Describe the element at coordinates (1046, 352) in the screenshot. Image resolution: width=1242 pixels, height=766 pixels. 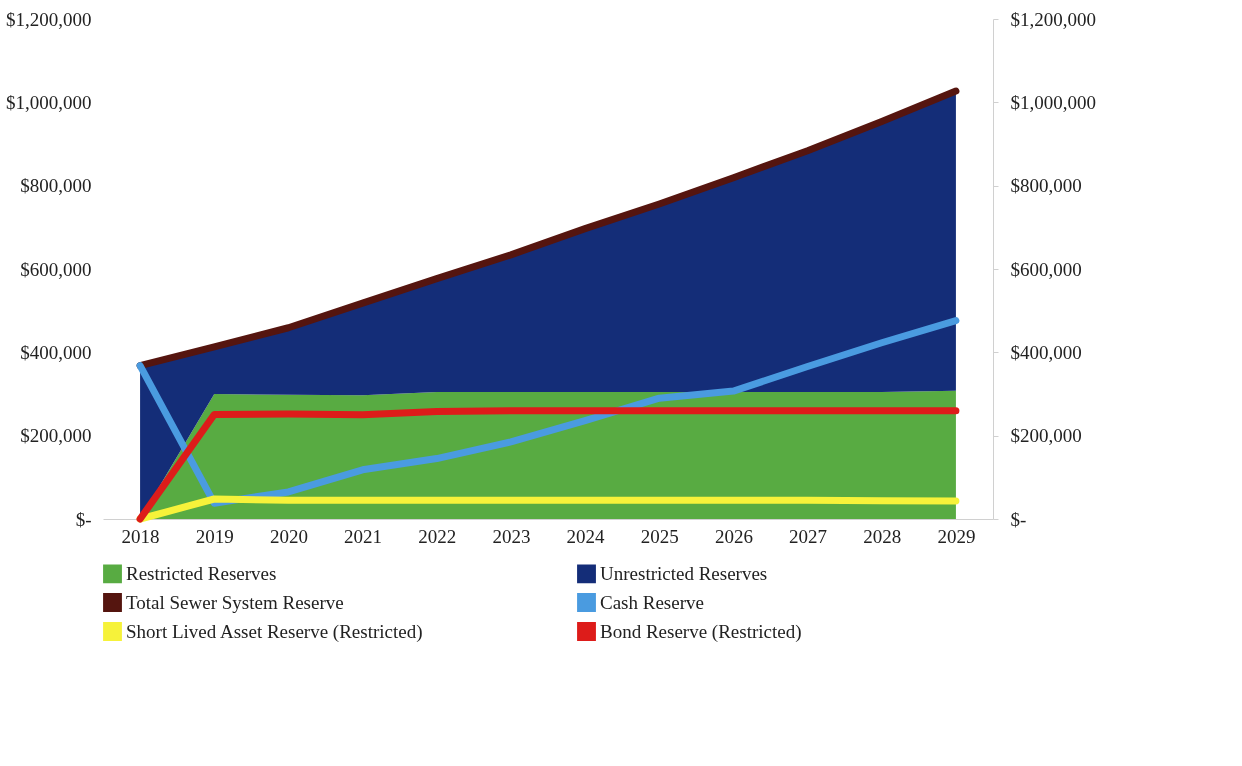
I see `y2-tick-label: $400,000` at that location.